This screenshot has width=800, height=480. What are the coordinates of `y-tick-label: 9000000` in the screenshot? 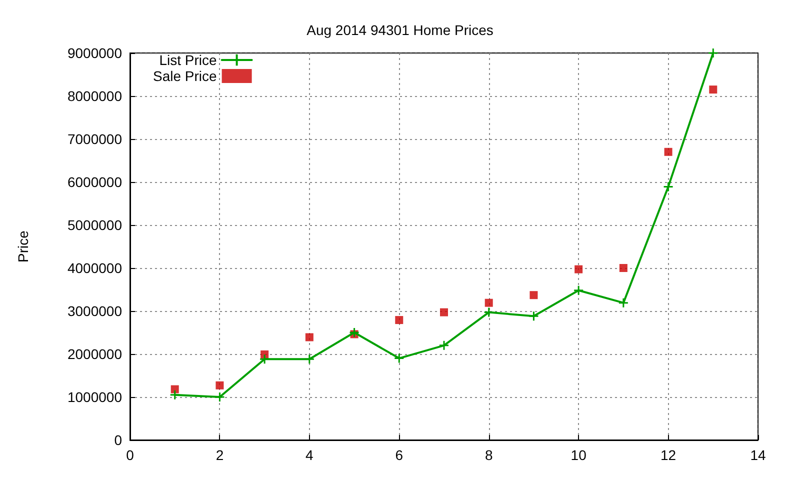 It's located at (94, 53).